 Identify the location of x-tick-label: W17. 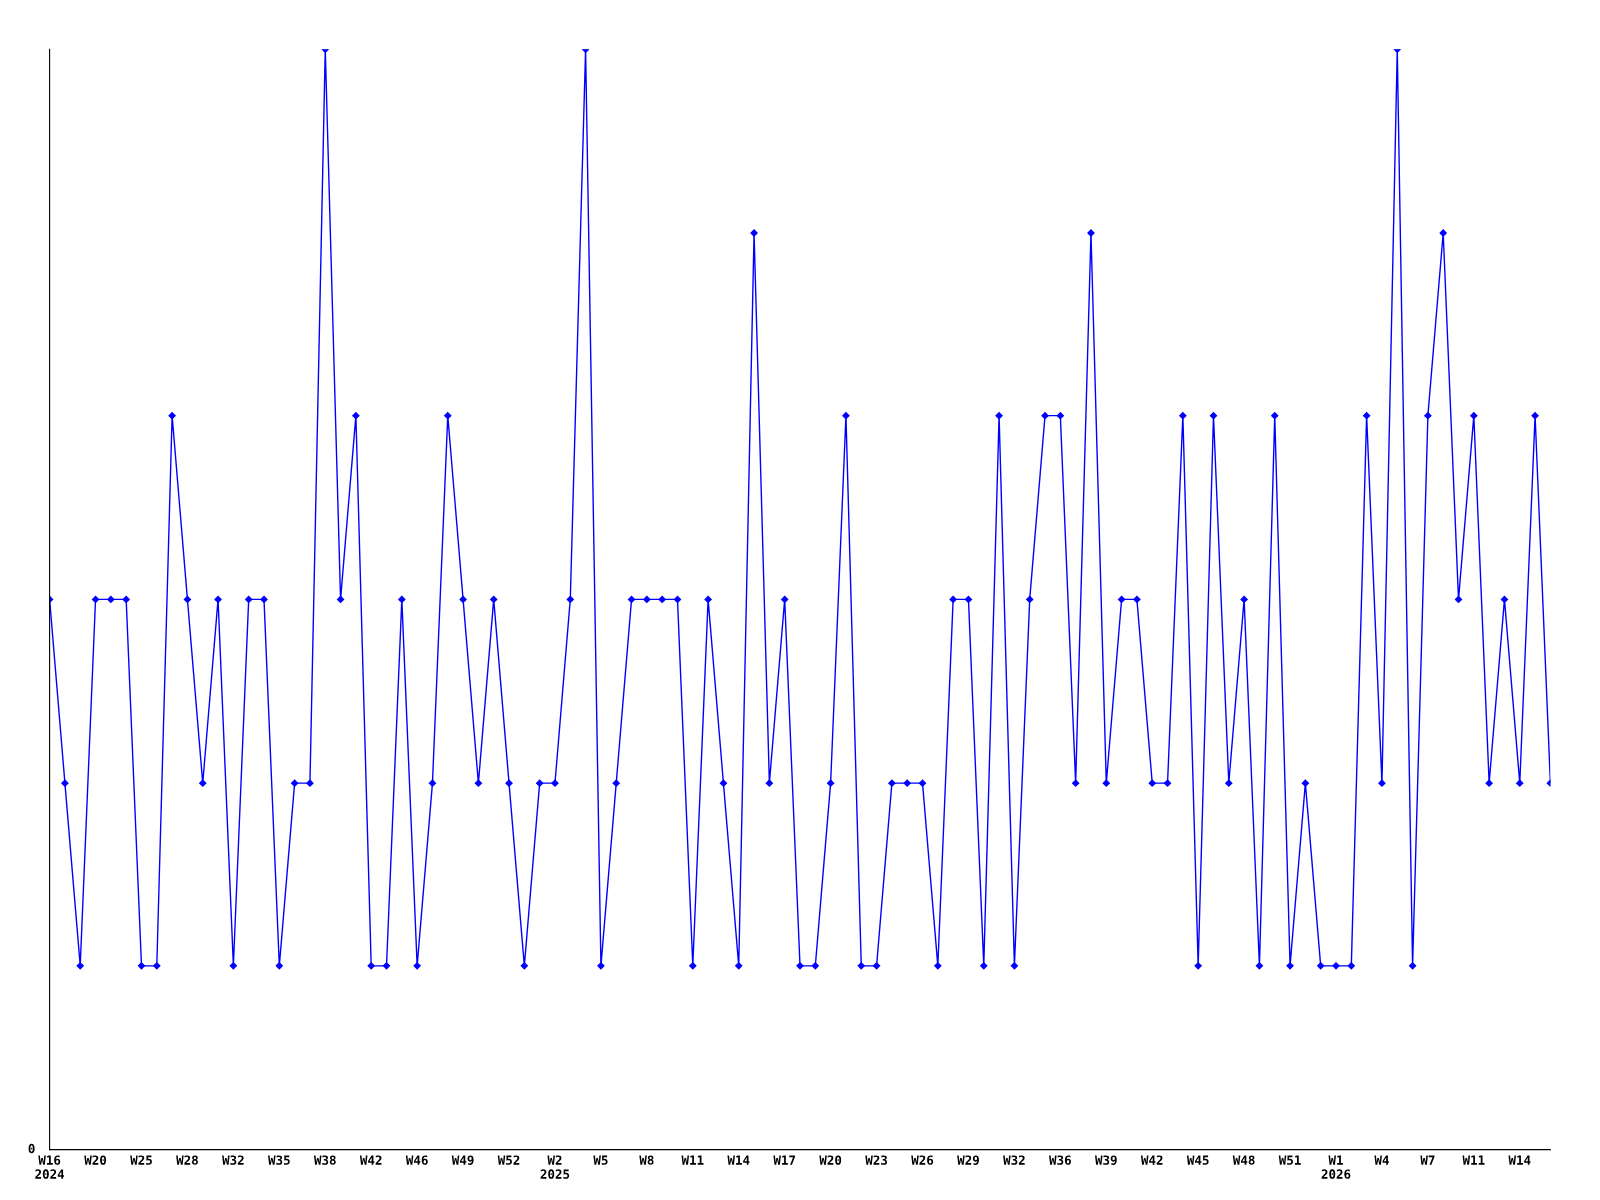
(784, 1160).